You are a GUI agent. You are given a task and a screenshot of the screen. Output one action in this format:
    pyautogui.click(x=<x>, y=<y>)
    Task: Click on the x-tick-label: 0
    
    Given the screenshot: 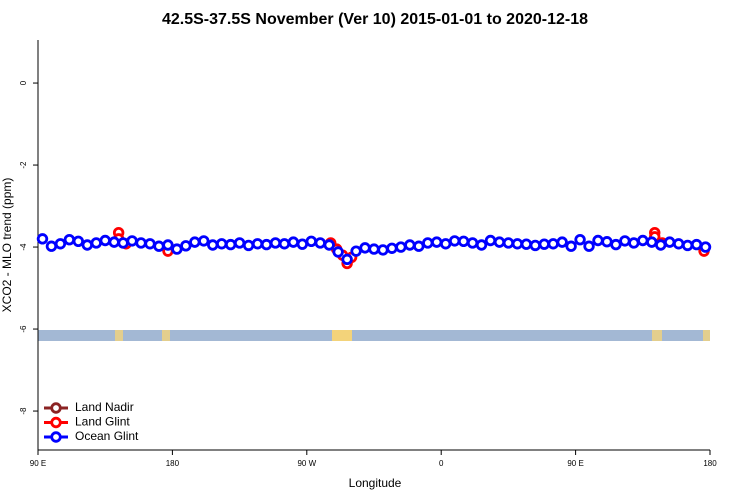 What is the action you would take?
    pyautogui.click(x=441, y=463)
    